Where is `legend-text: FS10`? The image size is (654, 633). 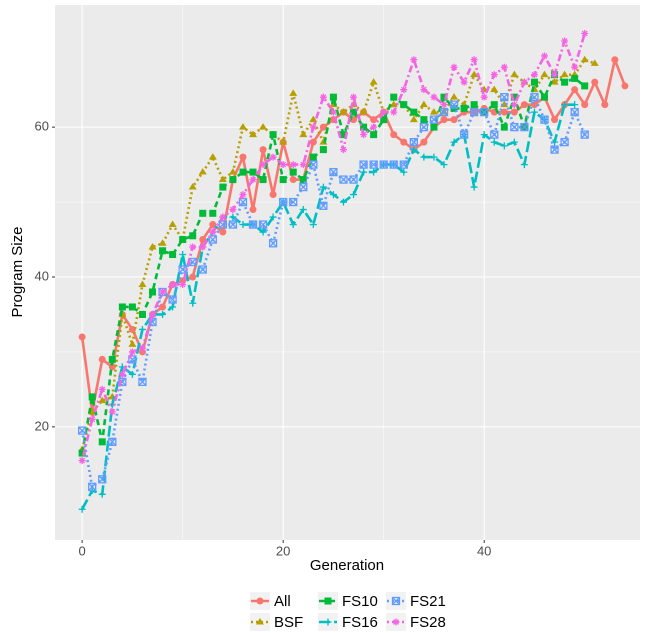 legend-text: FS10 is located at coordinates (360, 601).